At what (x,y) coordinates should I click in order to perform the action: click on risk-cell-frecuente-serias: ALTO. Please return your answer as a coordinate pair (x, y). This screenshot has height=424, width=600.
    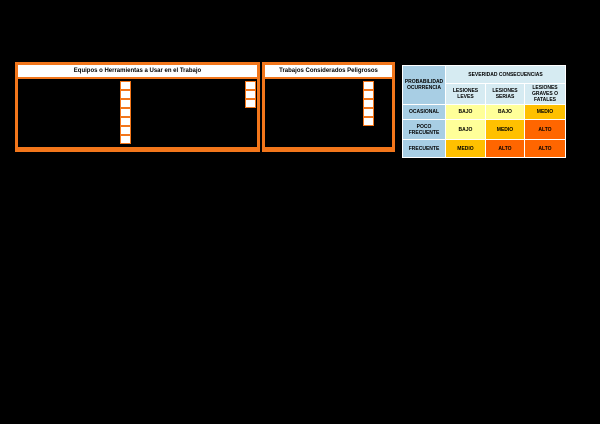
    Looking at the image, I should click on (505, 148).